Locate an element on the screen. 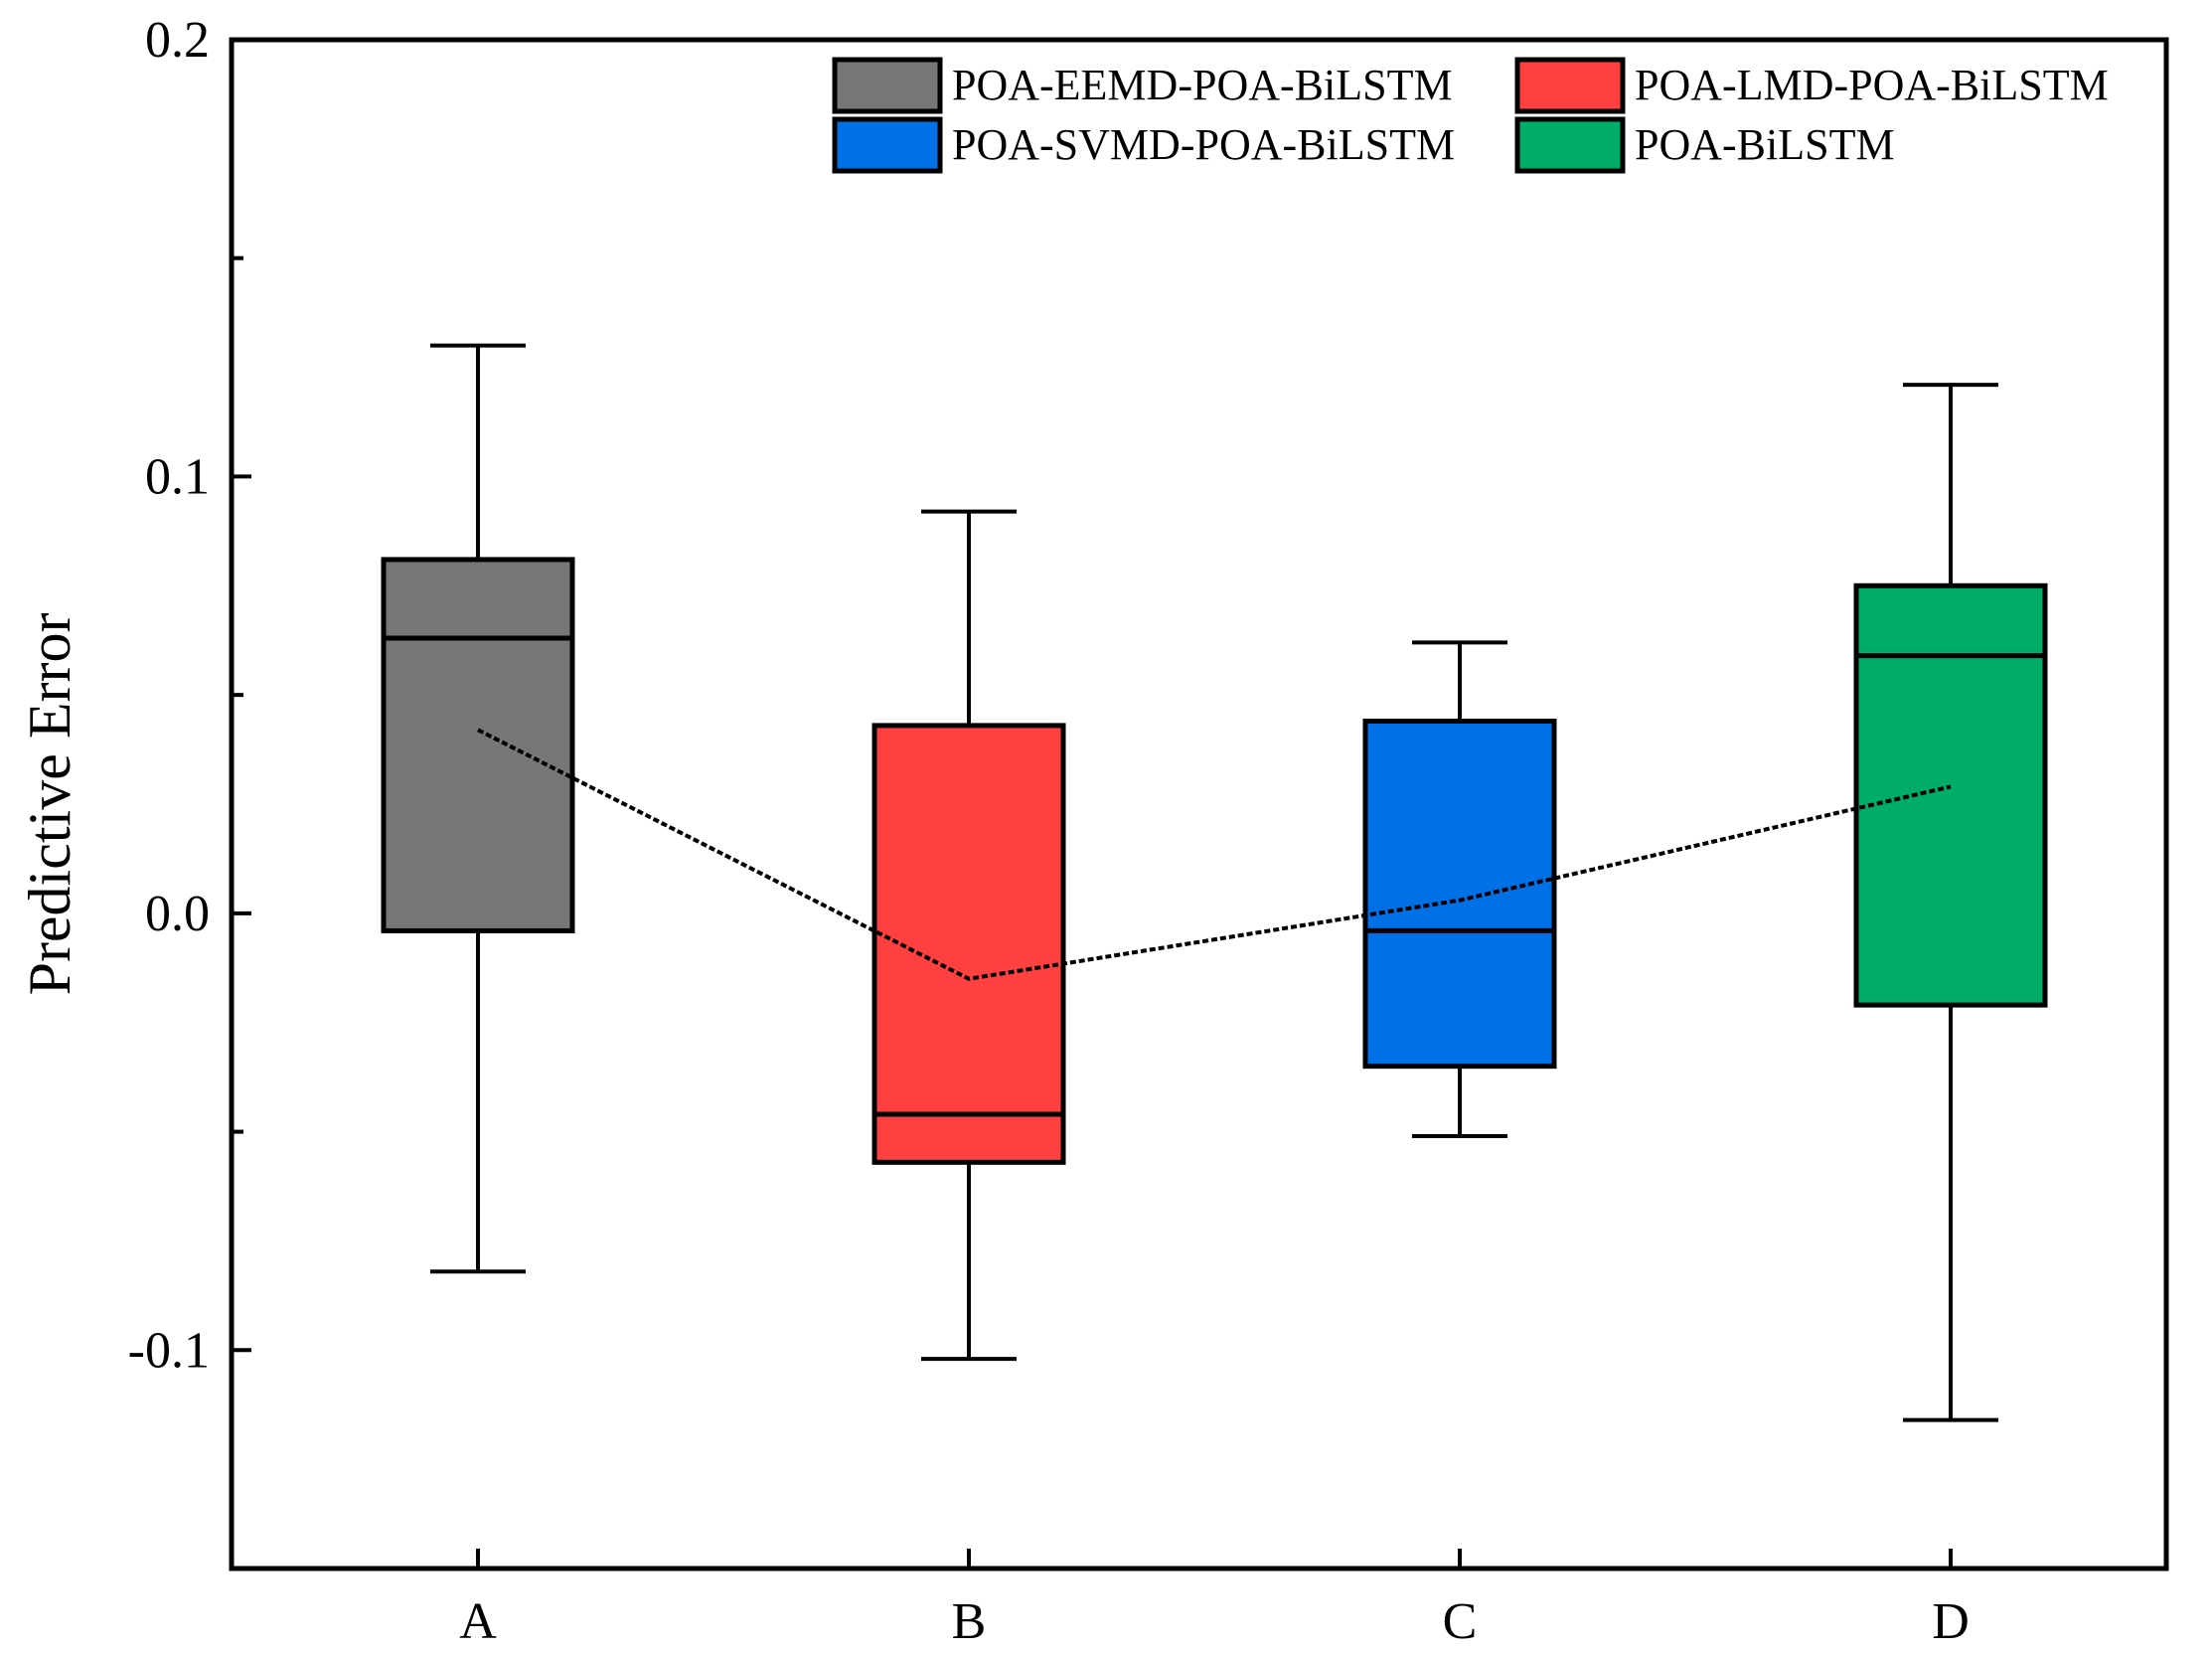  mean-line-layer is located at coordinates (1215, 854).